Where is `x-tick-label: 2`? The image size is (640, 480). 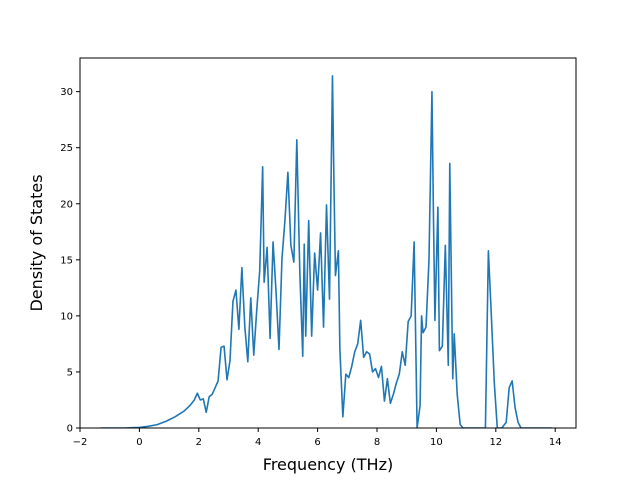 x-tick-label: 2 is located at coordinates (199, 442).